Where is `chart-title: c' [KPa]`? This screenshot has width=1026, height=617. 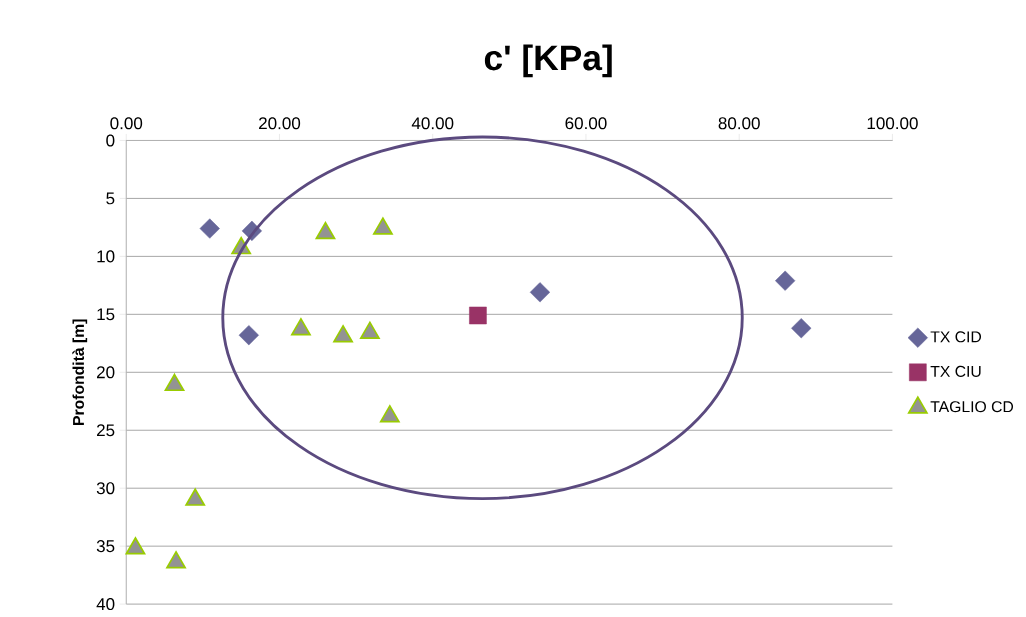
chart-title: c' [KPa] is located at coordinates (548, 61).